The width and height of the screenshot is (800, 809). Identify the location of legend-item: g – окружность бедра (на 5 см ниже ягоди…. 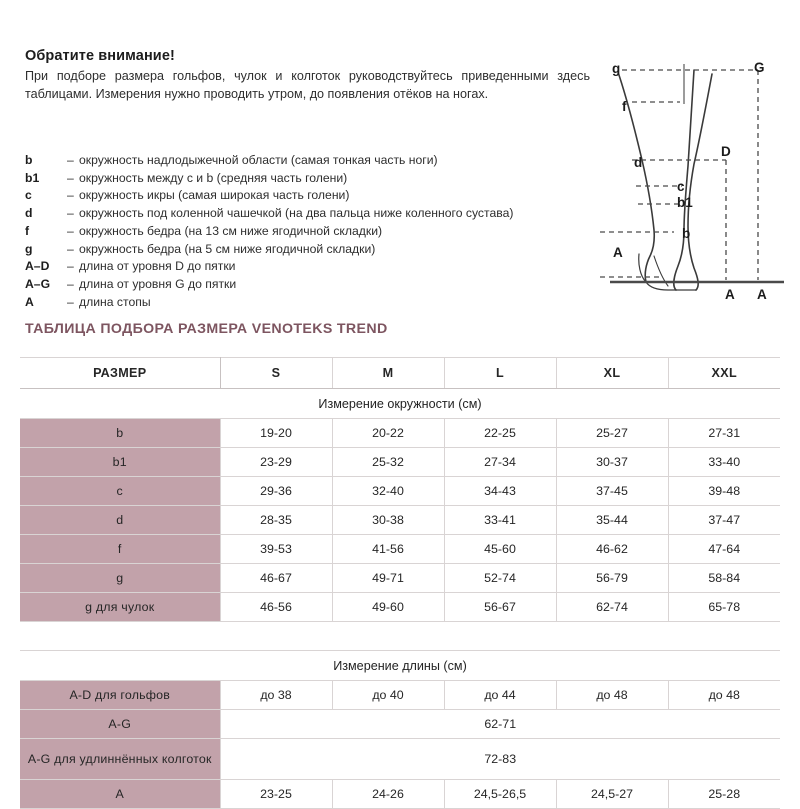
(315, 249).